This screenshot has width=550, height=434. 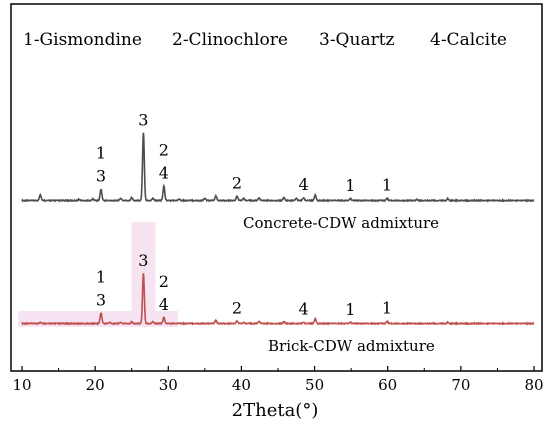 What do you see at coordinates (21, 385) in the screenshot?
I see `x-tick-label: 10` at bounding box center [21, 385].